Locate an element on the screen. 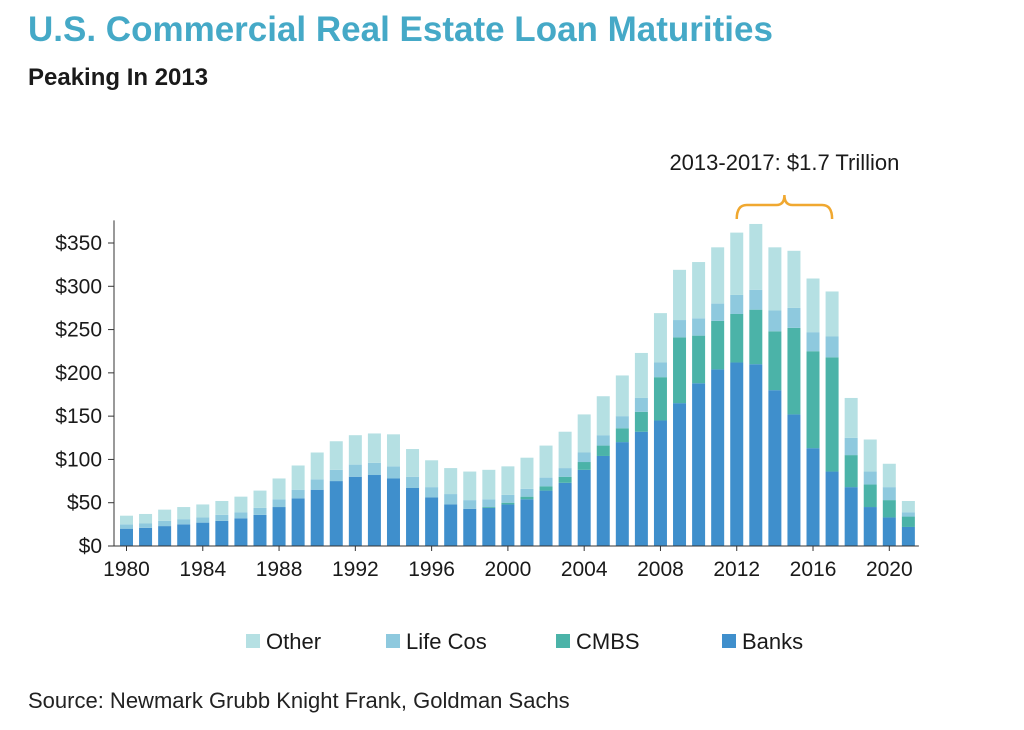 The width and height of the screenshot is (1024, 730). legend: Other Life Cos CMBS Banks is located at coordinates (524, 641).